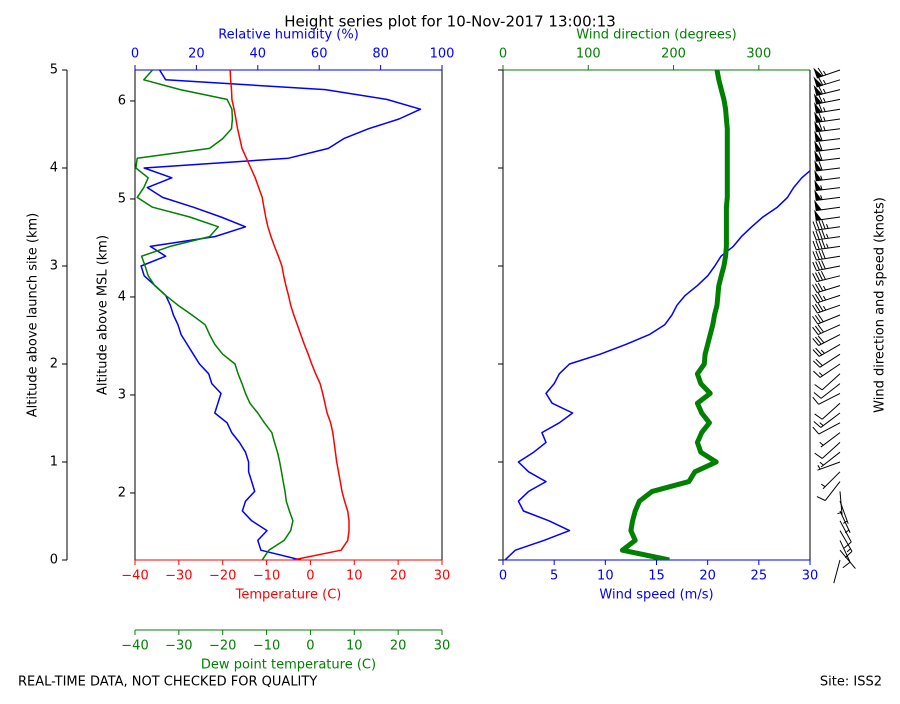 The height and width of the screenshot is (704, 900). What do you see at coordinates (554, 576) in the screenshot?
I see `x-tick-label: 5` at bounding box center [554, 576].